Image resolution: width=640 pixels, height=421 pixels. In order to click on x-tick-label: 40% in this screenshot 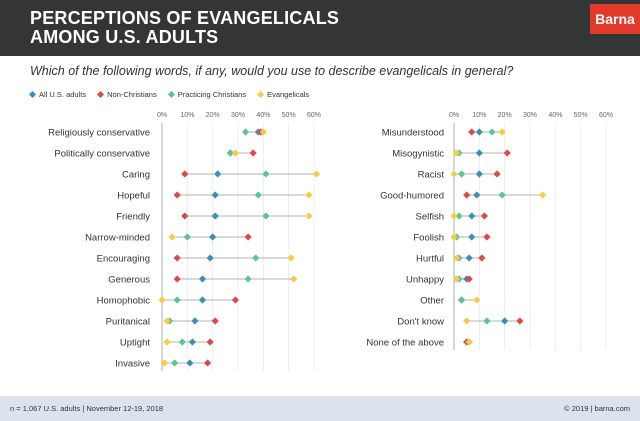, I will do `click(555, 115)`.